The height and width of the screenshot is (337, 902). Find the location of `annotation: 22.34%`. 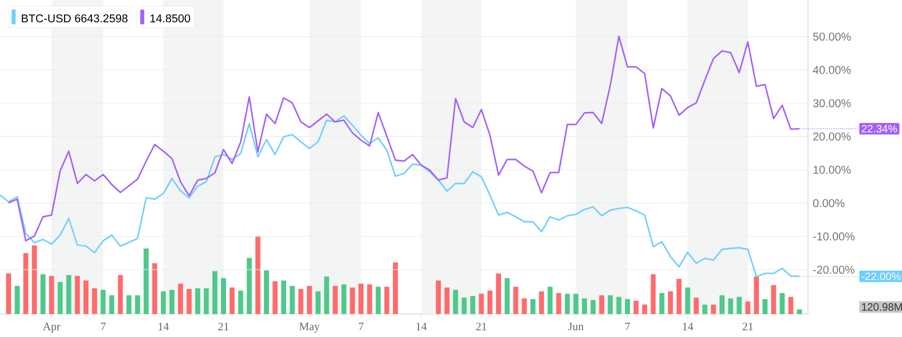

annotation: 22.34% is located at coordinates (880, 128).